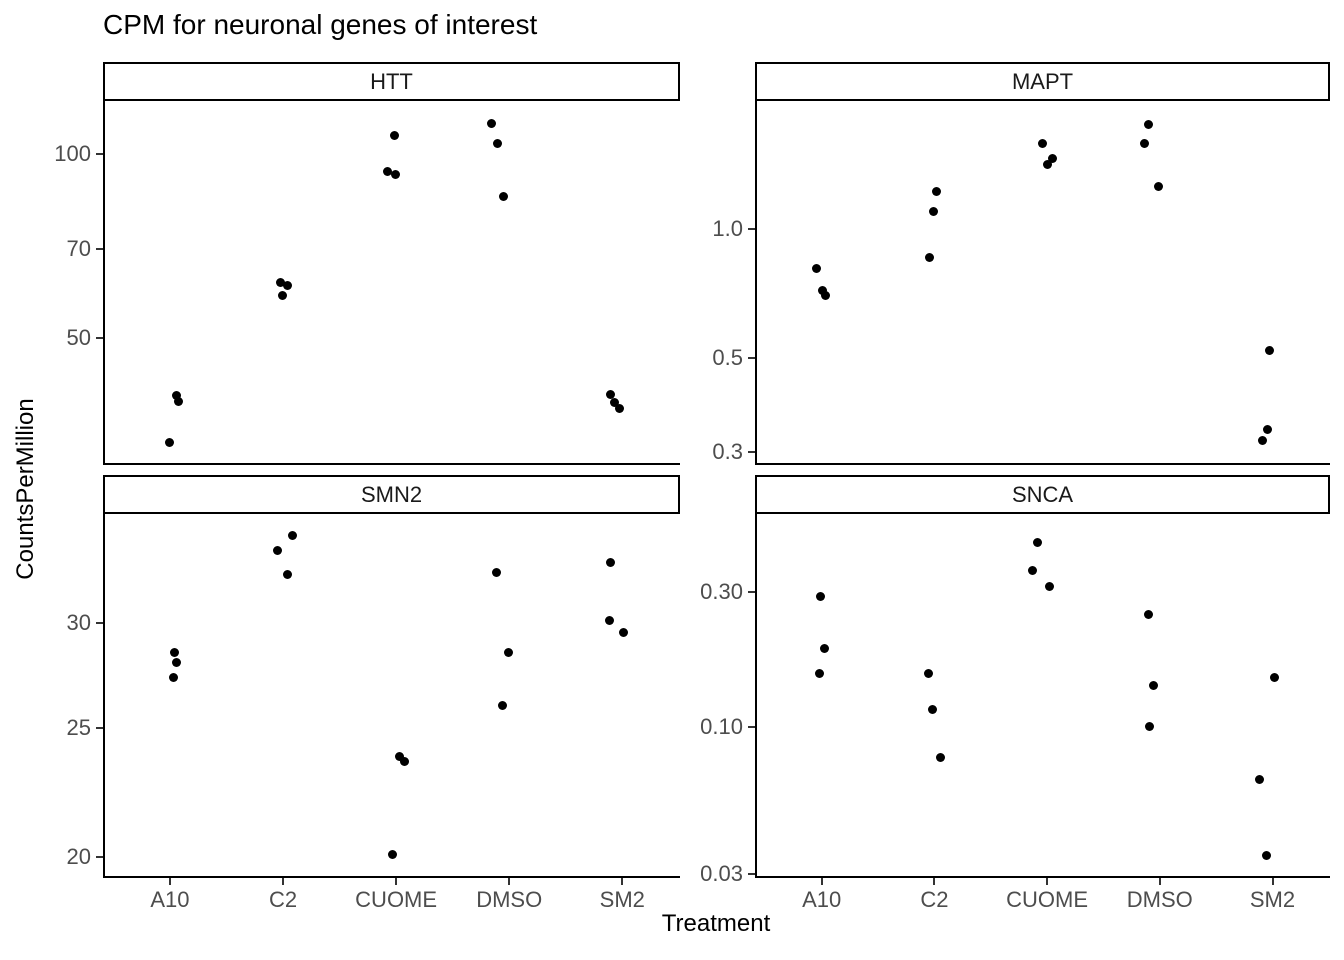 Image resolution: width=1344 pixels, height=960 pixels. I want to click on y-tick-label: 0.3, so click(727, 452).